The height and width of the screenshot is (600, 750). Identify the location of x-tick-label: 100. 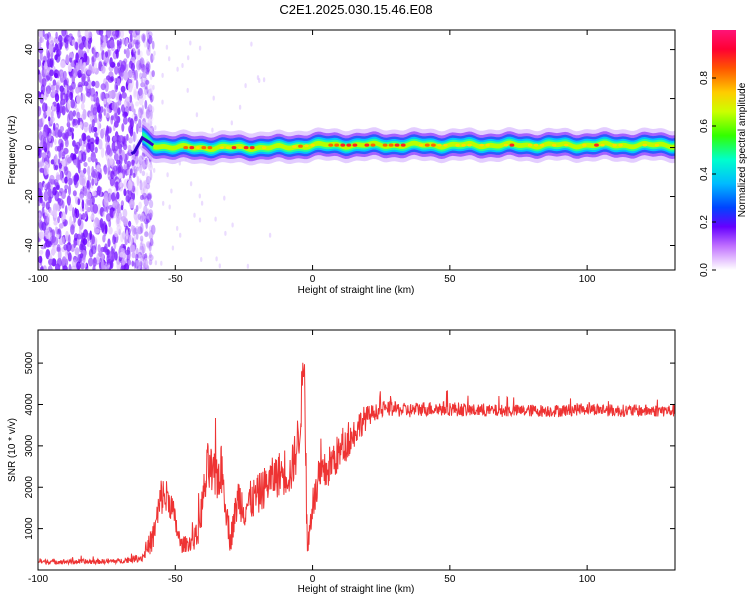
(587, 279).